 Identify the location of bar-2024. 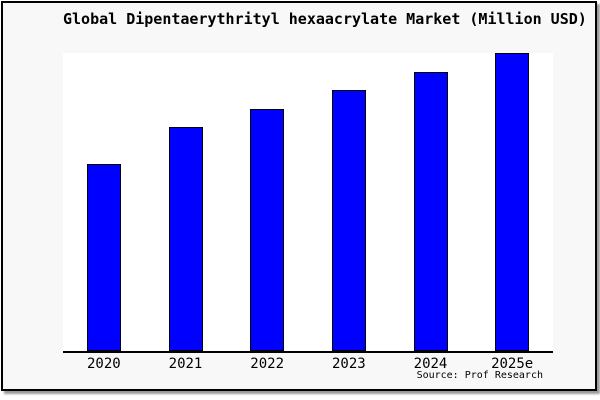
(430, 211).